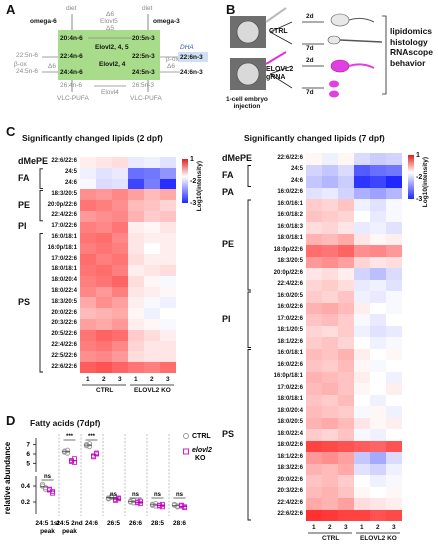  What do you see at coordinates (228, 175) in the screenshot?
I see `lipid-class-label: FA` at bounding box center [228, 175].